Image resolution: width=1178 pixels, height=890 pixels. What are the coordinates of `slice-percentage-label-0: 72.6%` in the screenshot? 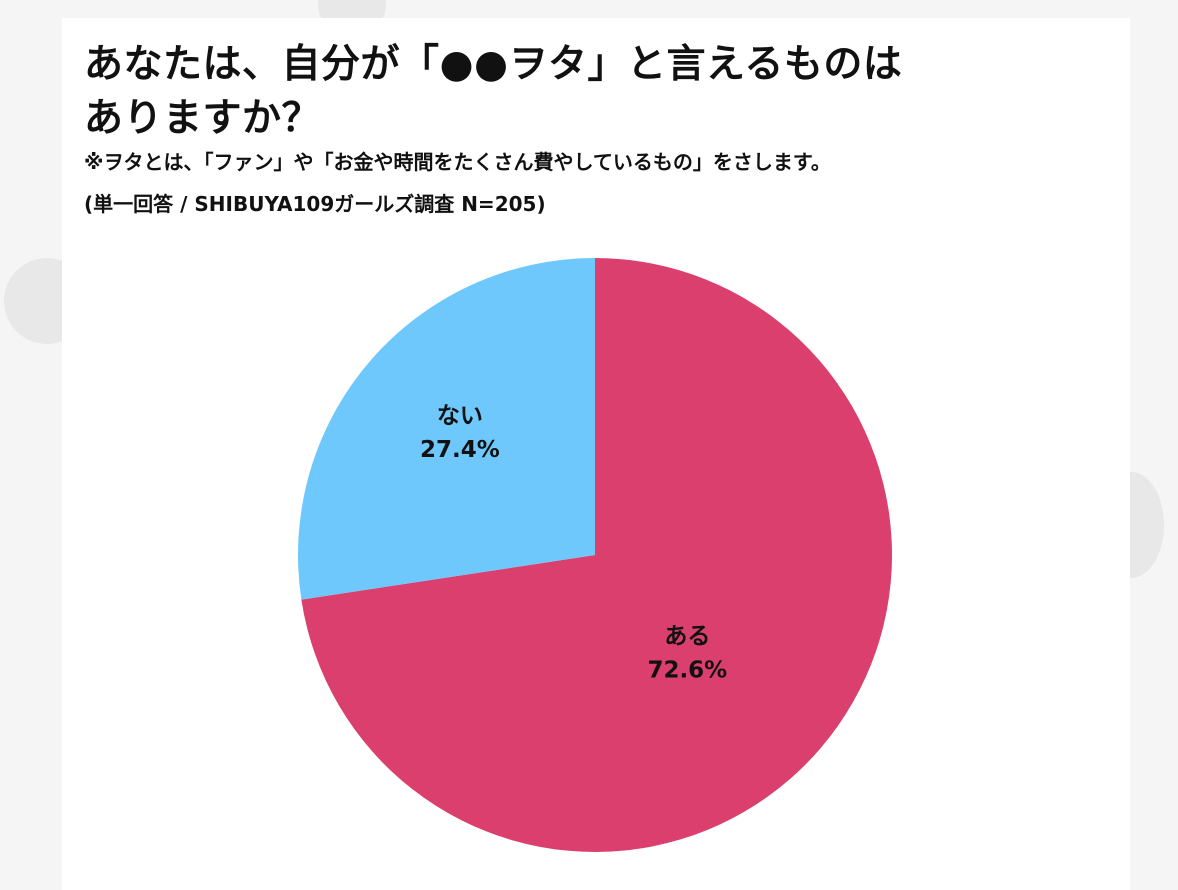 It's located at (687, 670).